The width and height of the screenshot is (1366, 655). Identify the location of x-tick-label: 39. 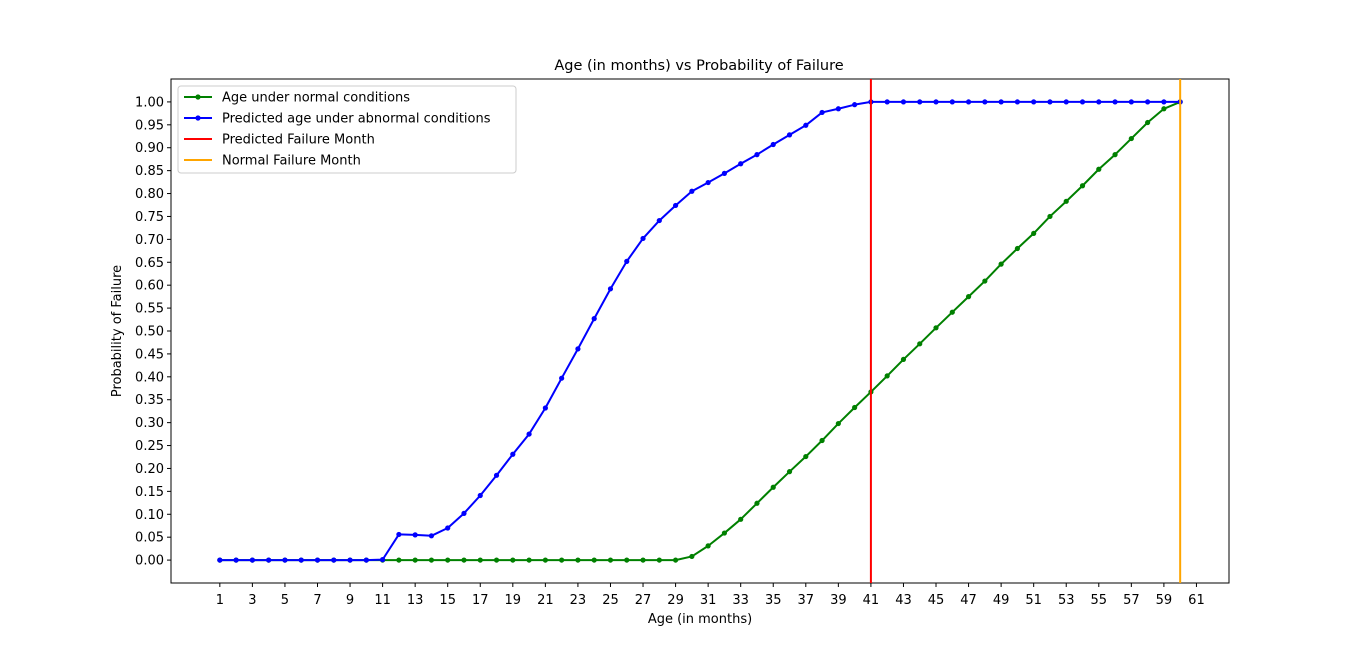
(838, 600).